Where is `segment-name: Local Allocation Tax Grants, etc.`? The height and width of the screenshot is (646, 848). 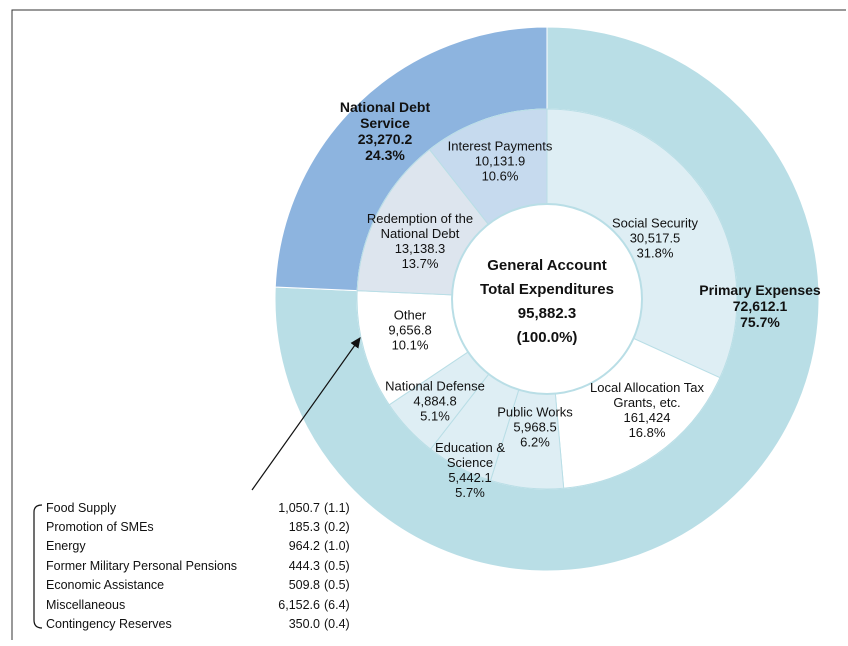 segment-name: Local Allocation Tax Grants, etc. is located at coordinates (647, 395).